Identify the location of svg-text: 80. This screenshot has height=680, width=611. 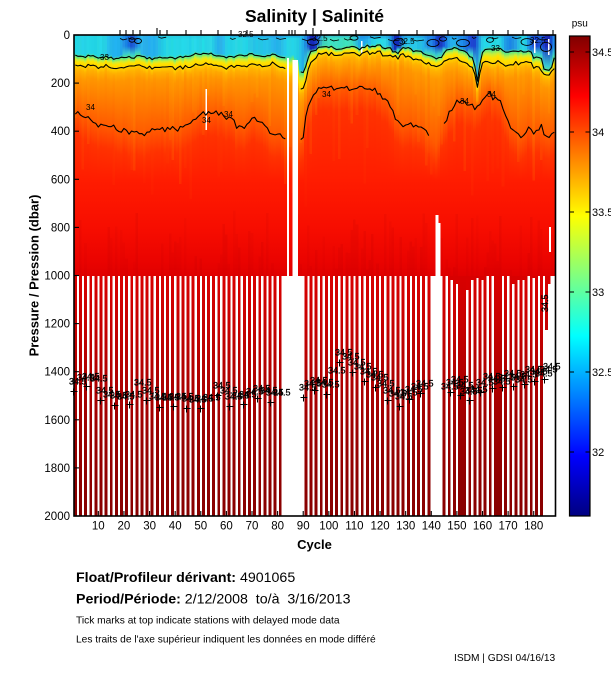
(277, 527).